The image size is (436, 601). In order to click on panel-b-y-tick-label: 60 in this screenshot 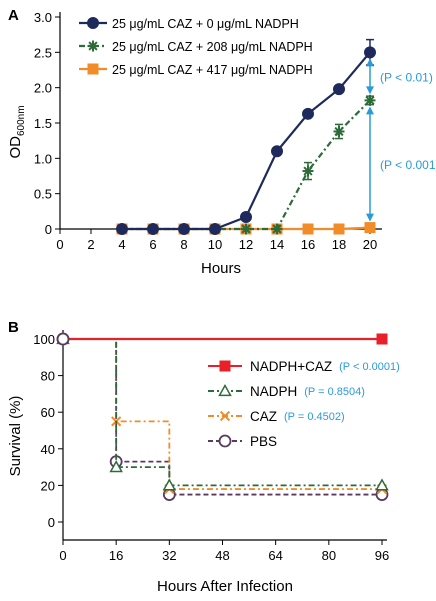, I will do `click(48, 412)`.